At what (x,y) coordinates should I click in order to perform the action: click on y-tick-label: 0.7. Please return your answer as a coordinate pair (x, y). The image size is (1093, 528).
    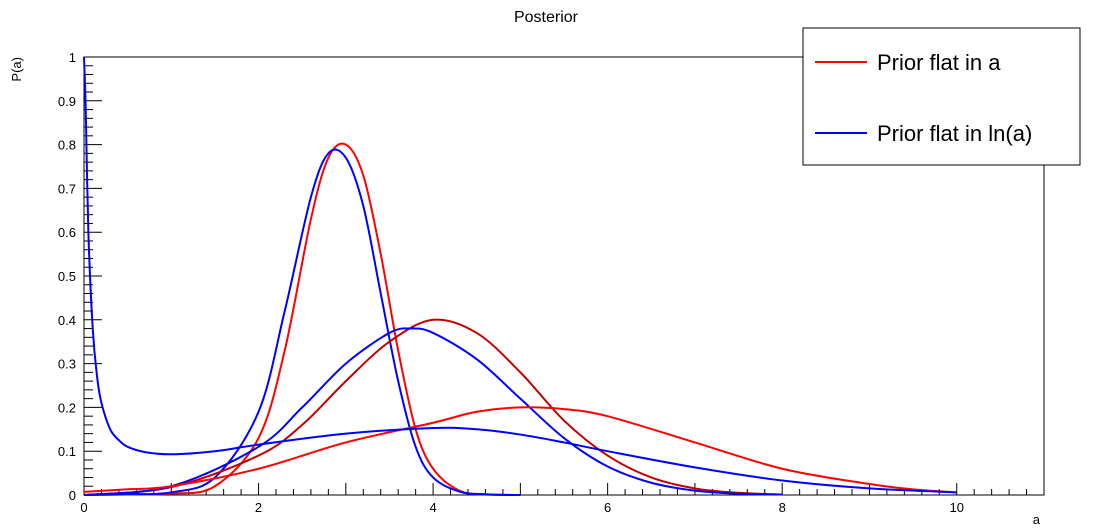
    Looking at the image, I should click on (67, 188).